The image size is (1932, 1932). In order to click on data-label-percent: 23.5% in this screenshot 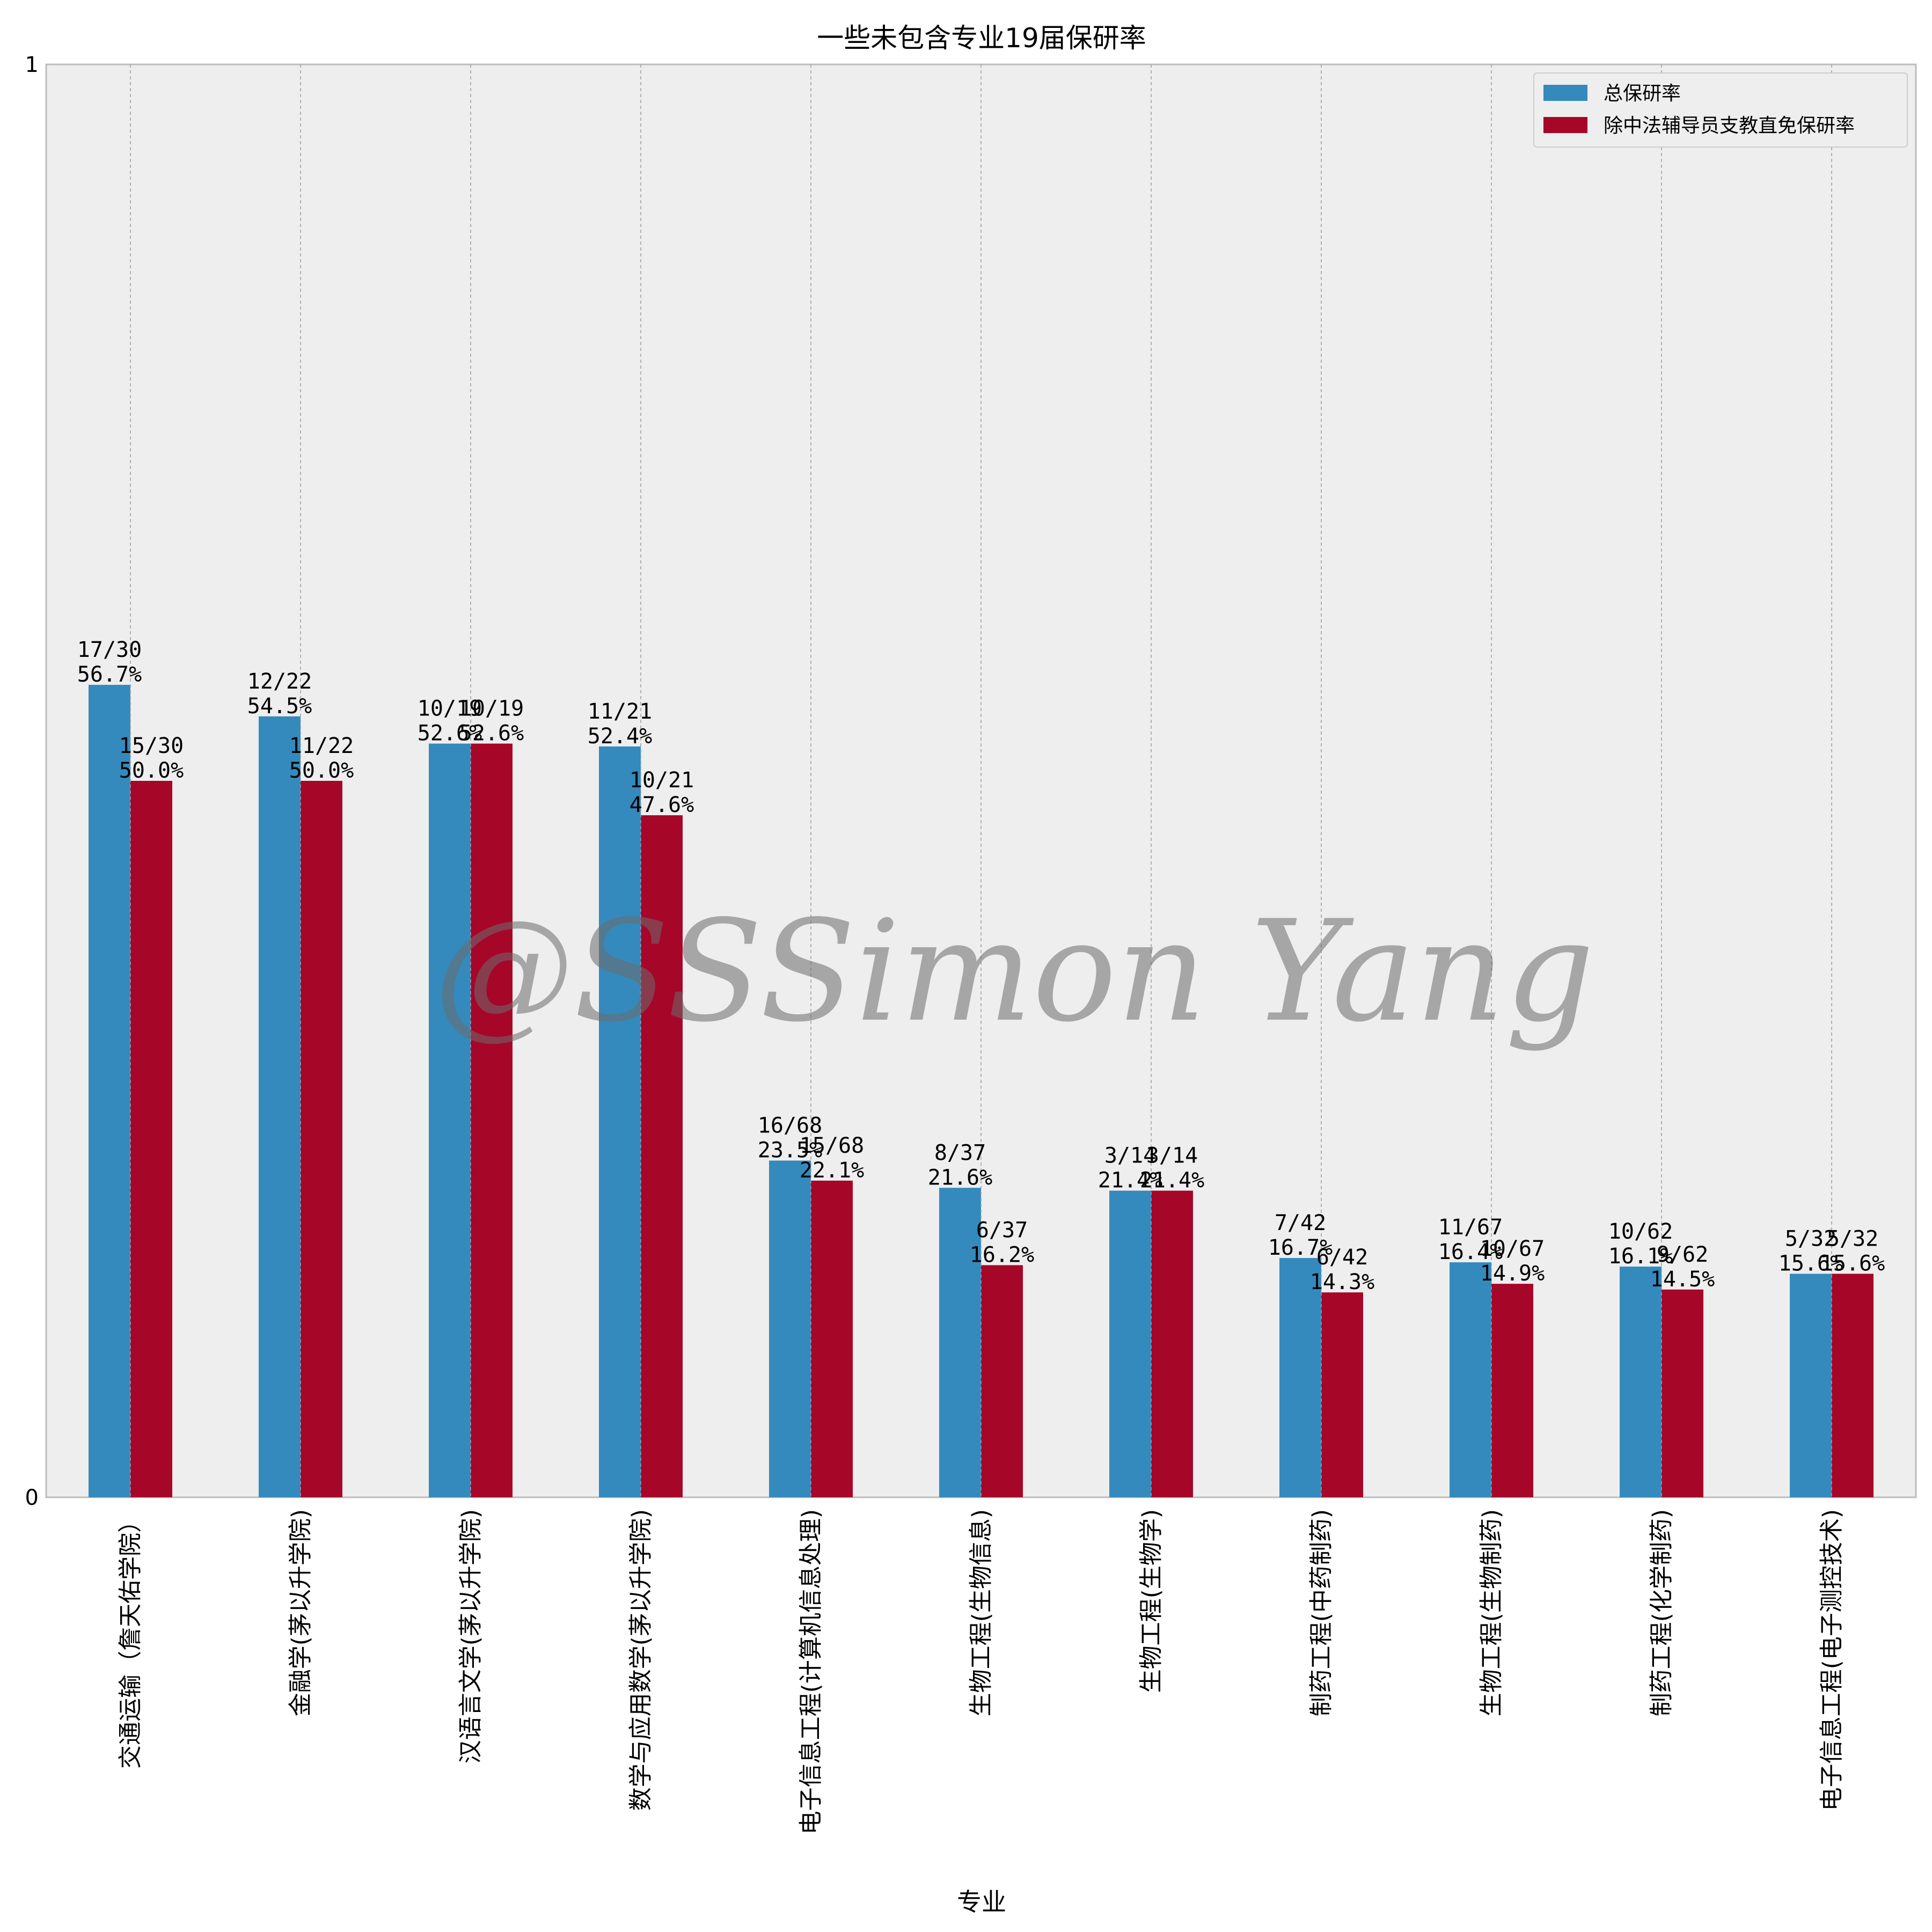, I will do `click(790, 1150)`.